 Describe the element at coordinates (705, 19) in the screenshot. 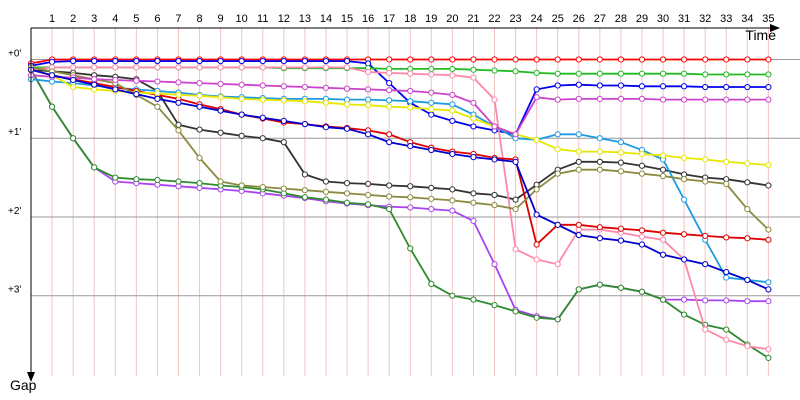

I see `x-tick-label: 32` at that location.